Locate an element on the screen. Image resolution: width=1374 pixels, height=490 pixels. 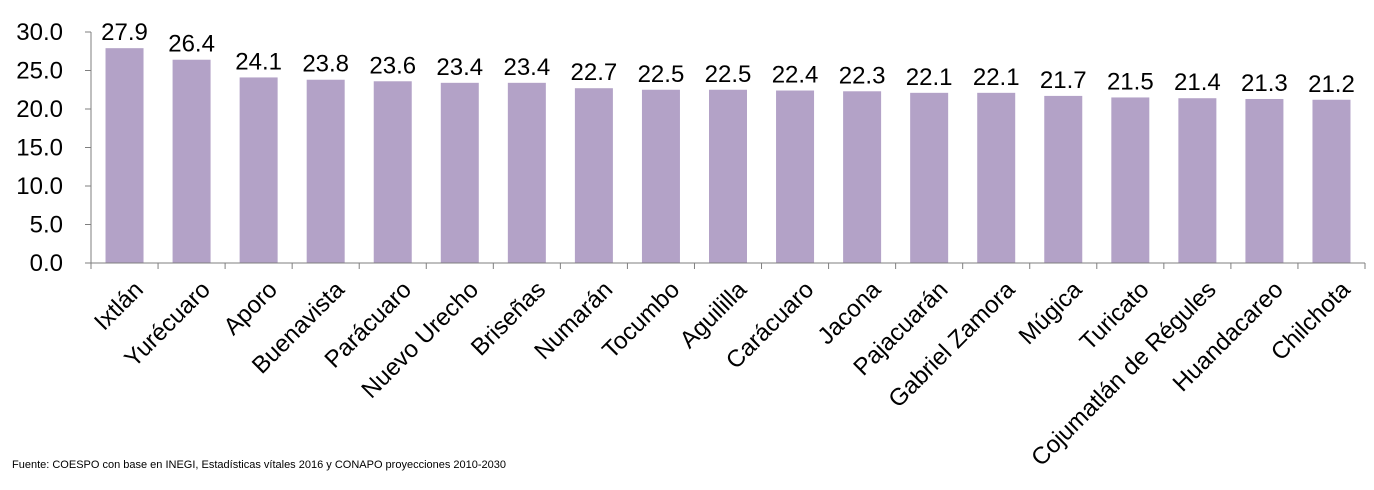
data-label: 22.4 is located at coordinates (795, 75).